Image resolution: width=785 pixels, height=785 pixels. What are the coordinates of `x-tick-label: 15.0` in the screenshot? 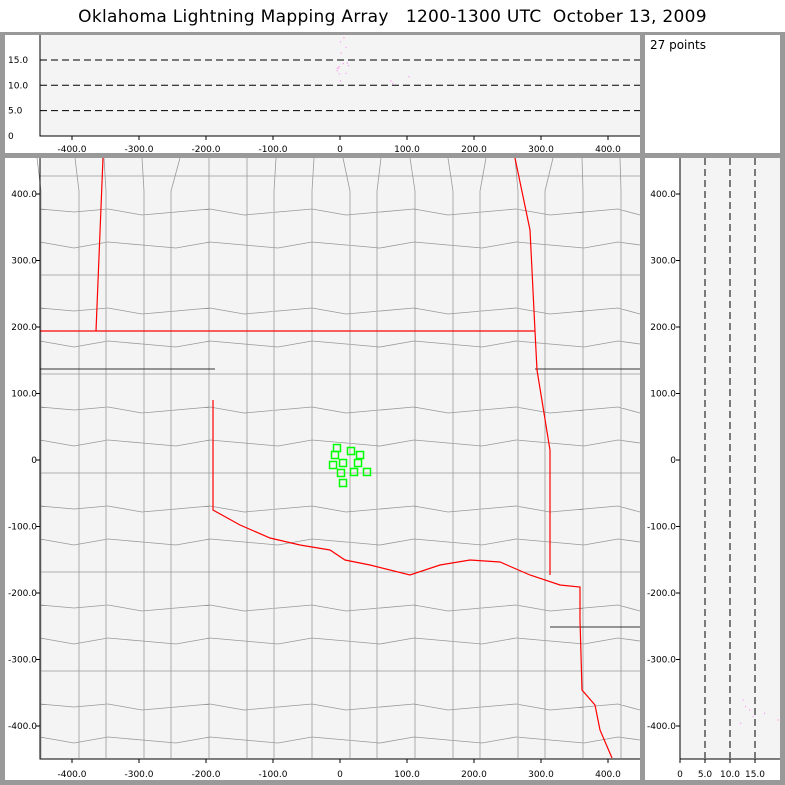 It's located at (755, 775).